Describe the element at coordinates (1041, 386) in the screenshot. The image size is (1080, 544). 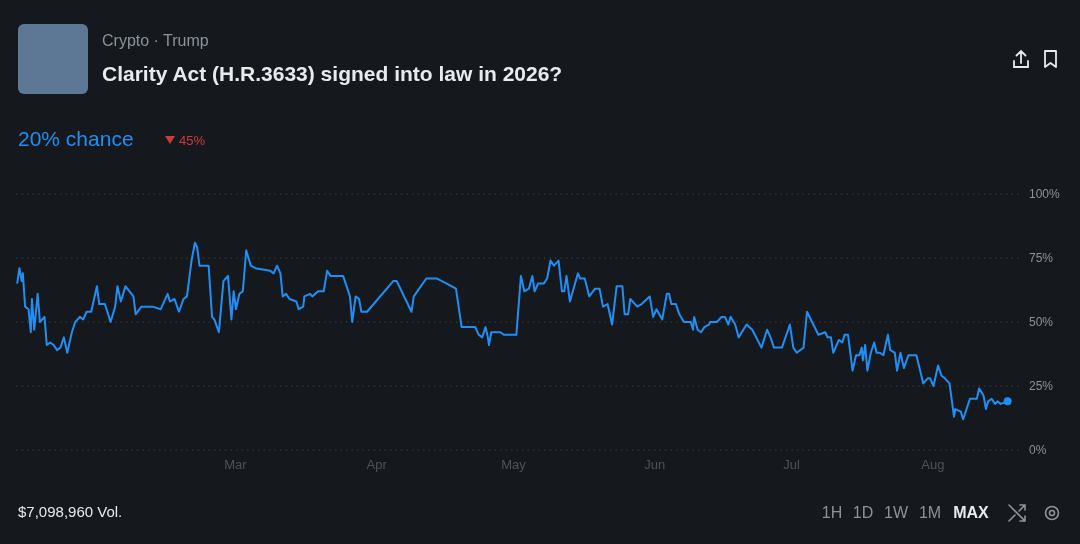
I see `y-tick-label: 25%` at that location.